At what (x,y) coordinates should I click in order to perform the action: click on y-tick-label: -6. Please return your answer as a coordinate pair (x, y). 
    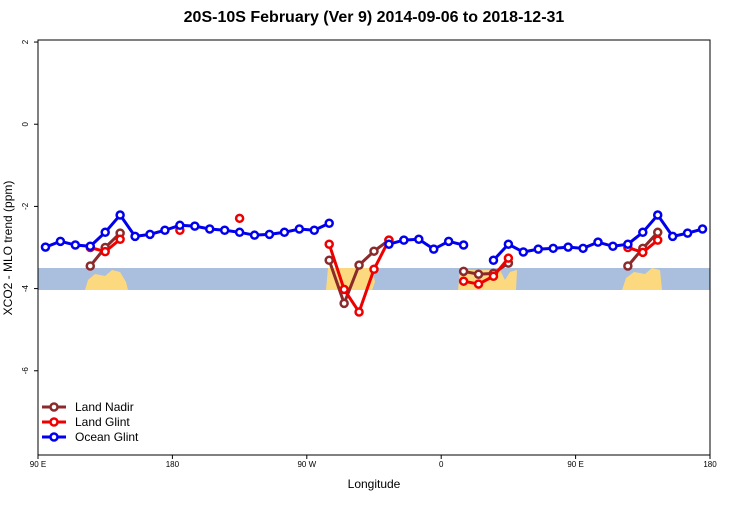
    Looking at the image, I should click on (25, 371).